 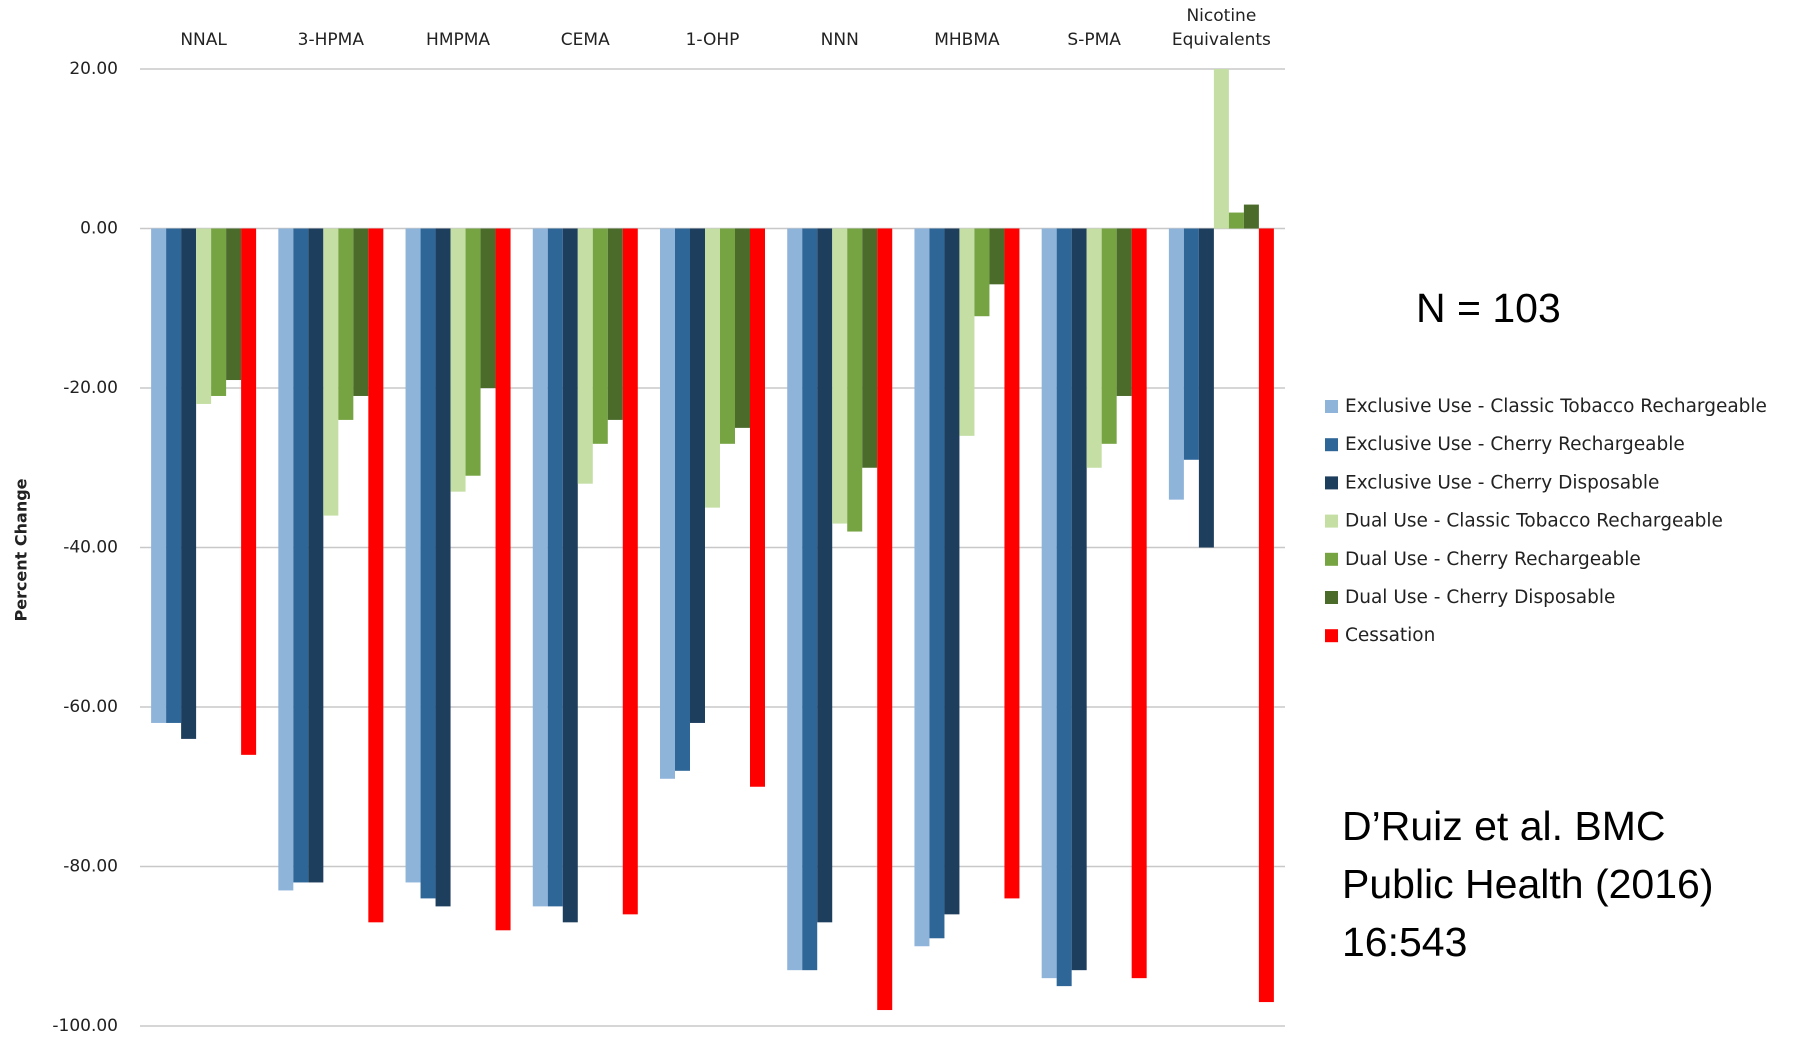 What do you see at coordinates (203, 40) in the screenshot?
I see `category-label: NNAL` at bounding box center [203, 40].